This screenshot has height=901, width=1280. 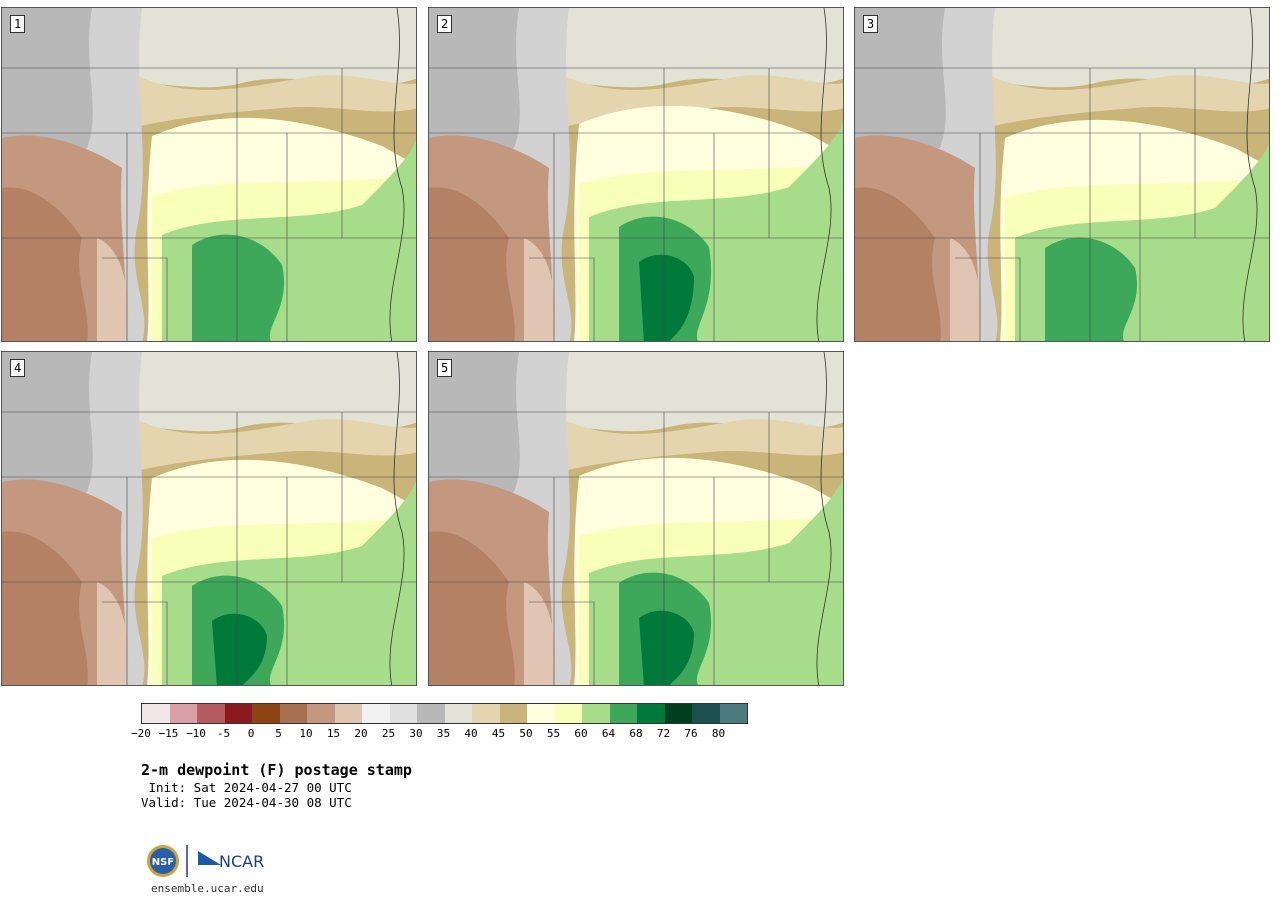 I want to click on colorbar, so click(x=444, y=713).